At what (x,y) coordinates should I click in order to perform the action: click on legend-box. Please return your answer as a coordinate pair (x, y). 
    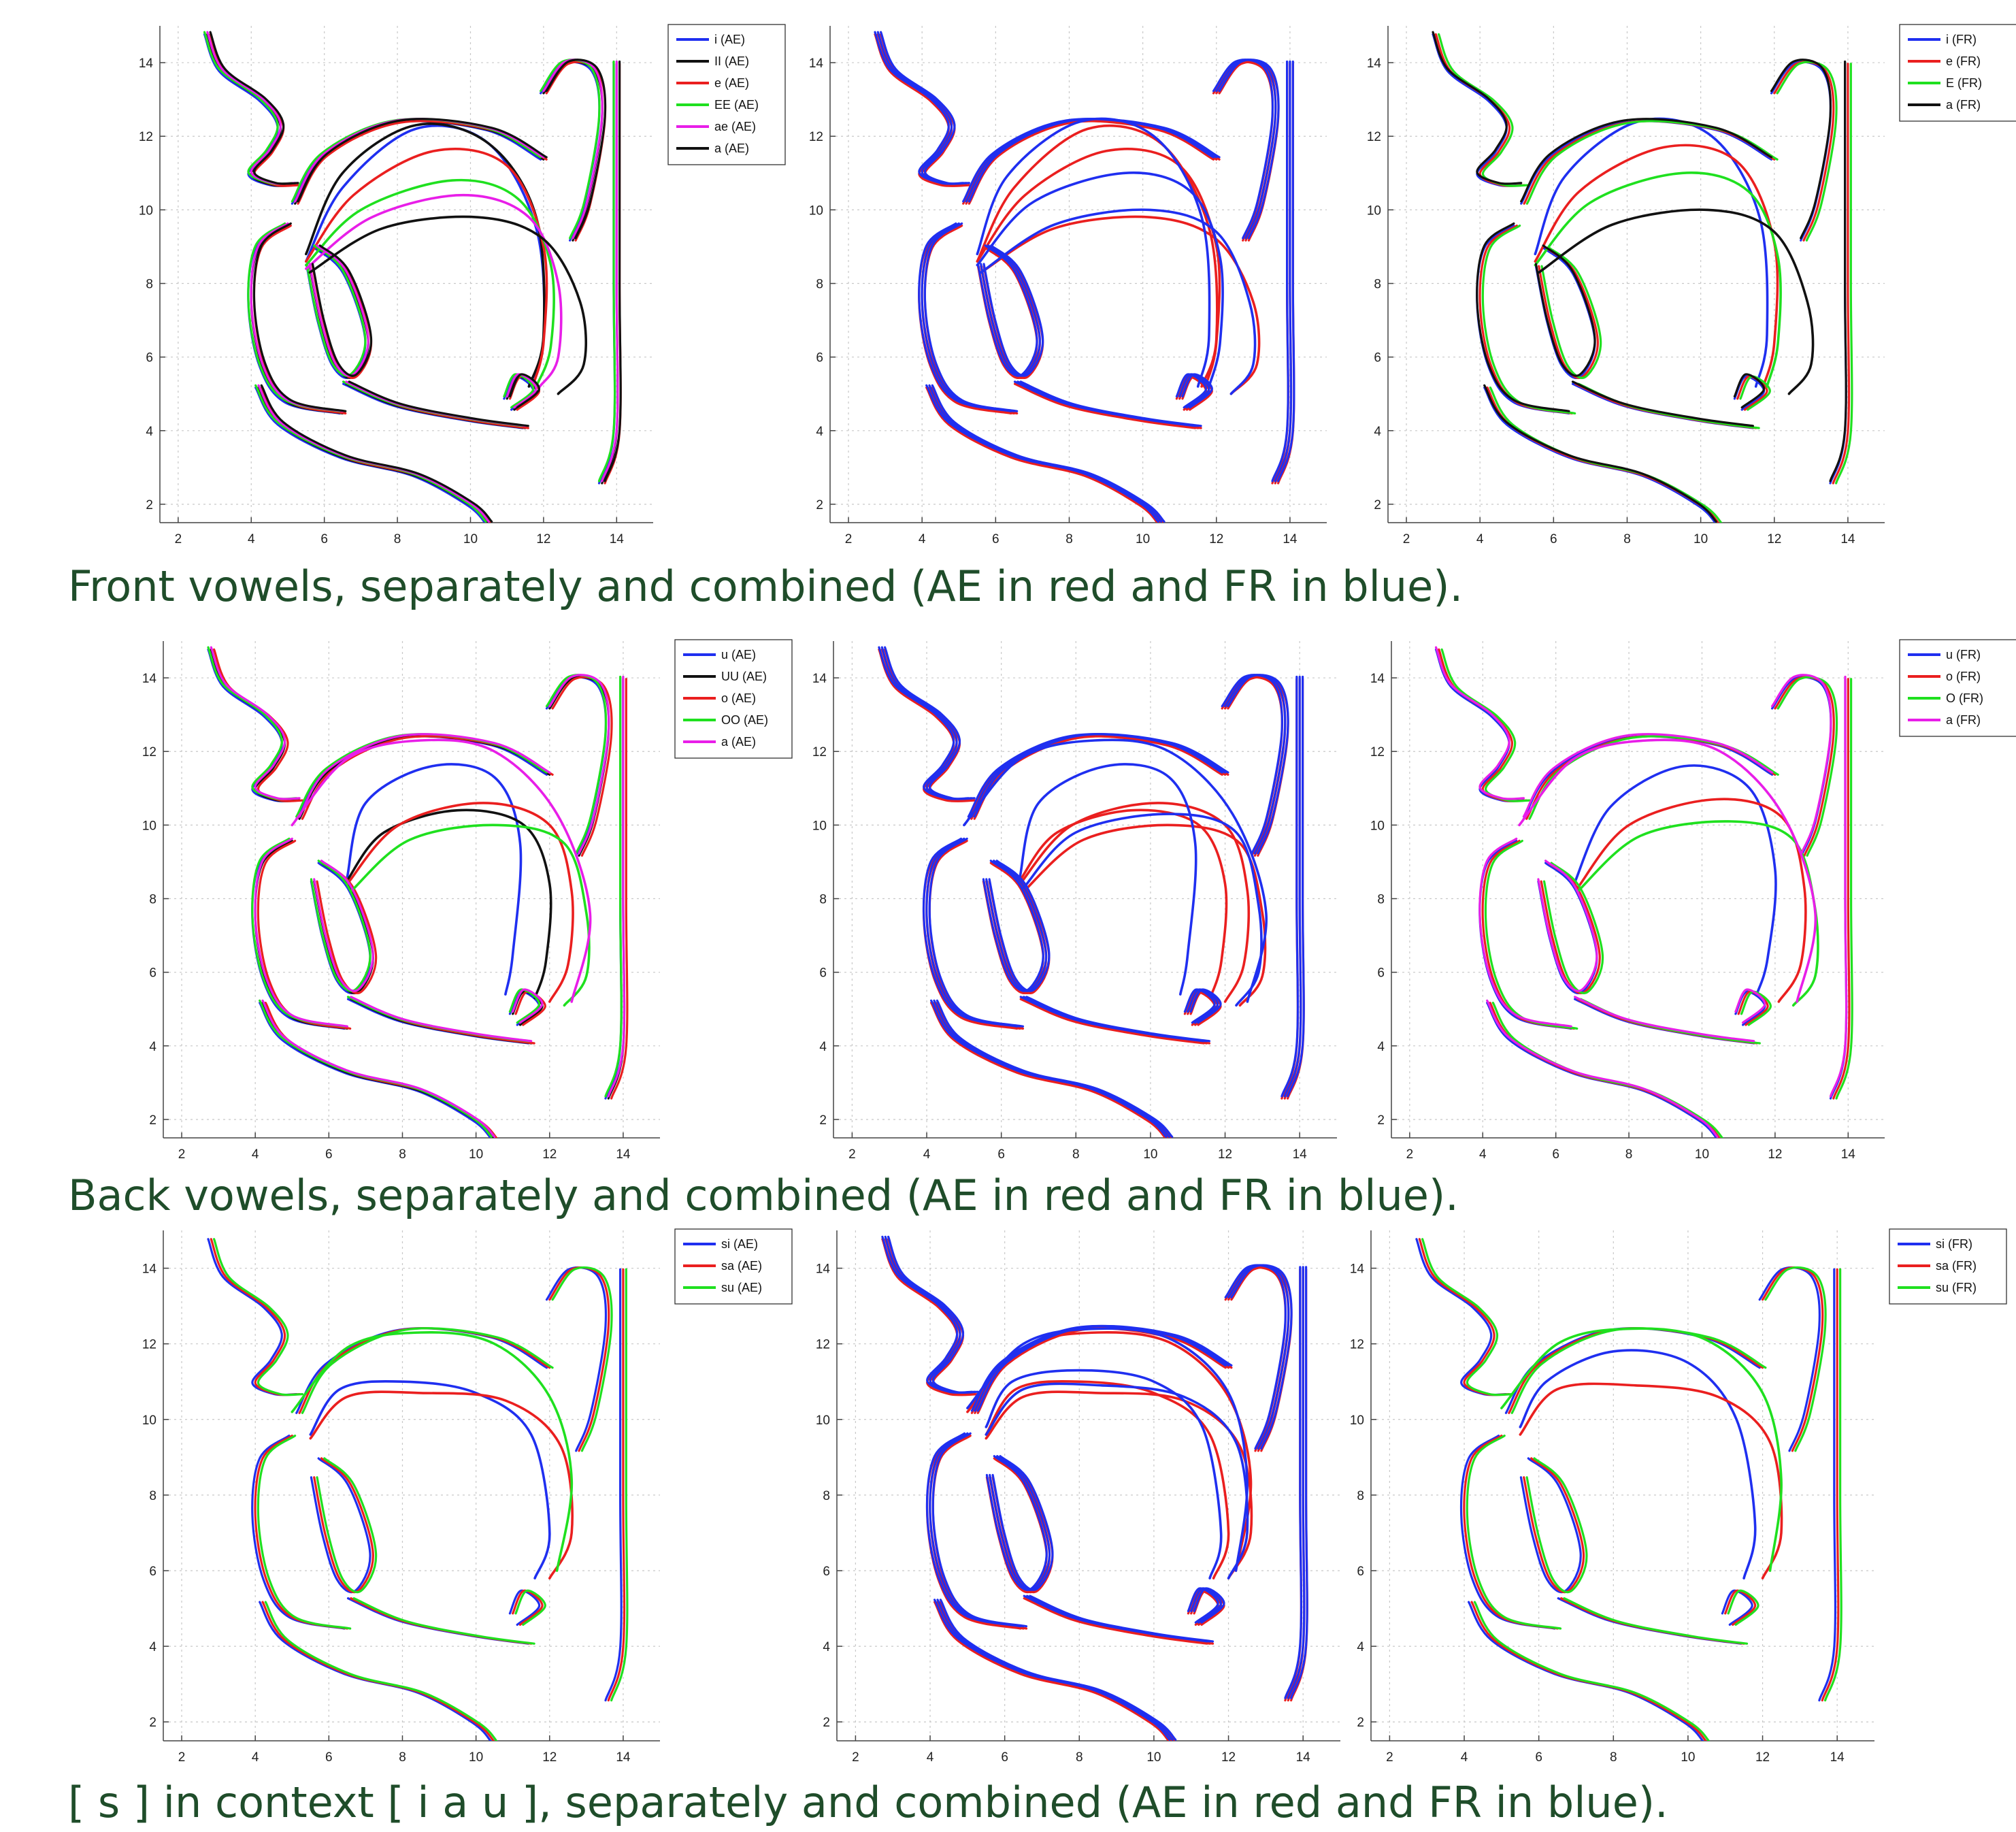
    Looking at the image, I should click on (726, 95).